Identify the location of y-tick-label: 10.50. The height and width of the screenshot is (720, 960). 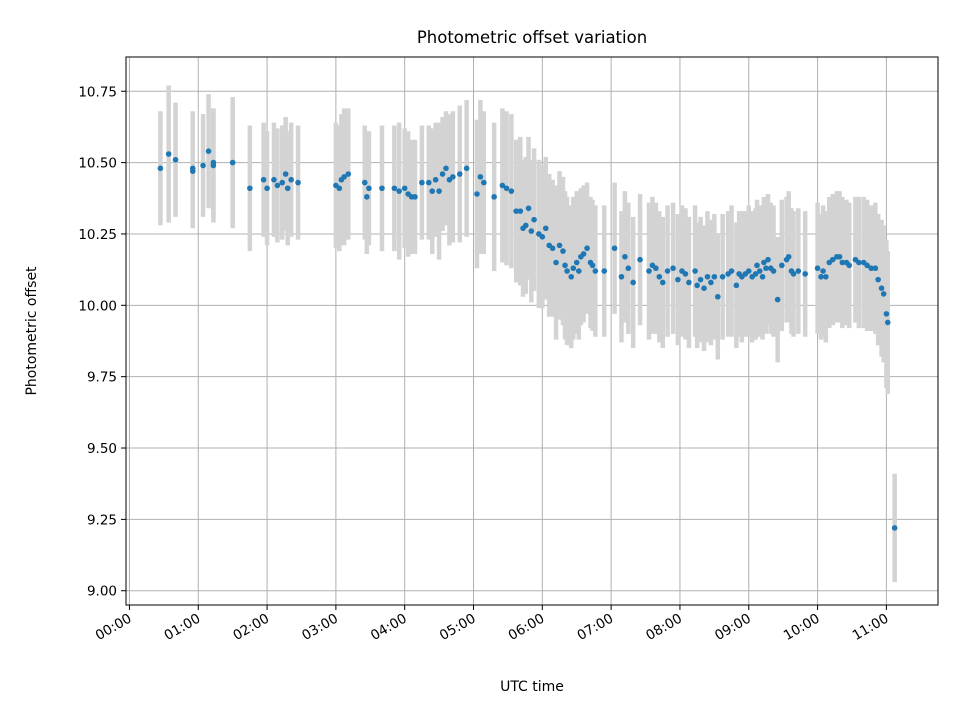
(97, 164).